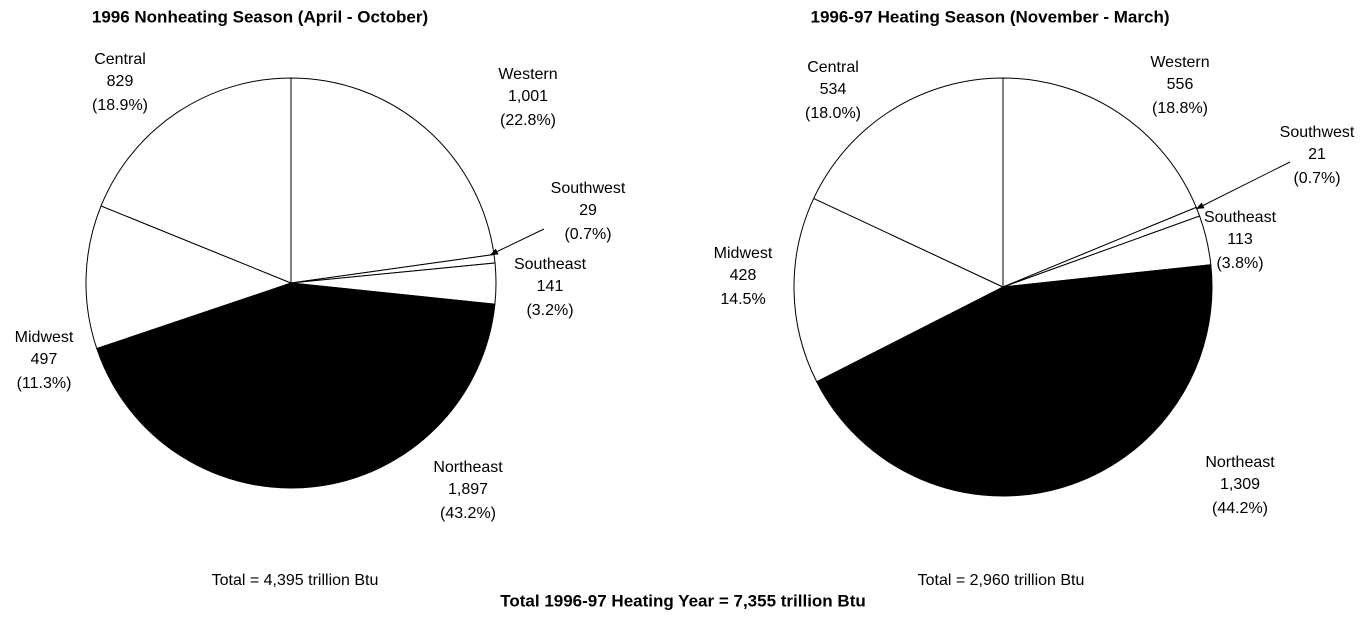  What do you see at coordinates (44, 383) in the screenshot?
I see `percent-label: (11.3%)` at bounding box center [44, 383].